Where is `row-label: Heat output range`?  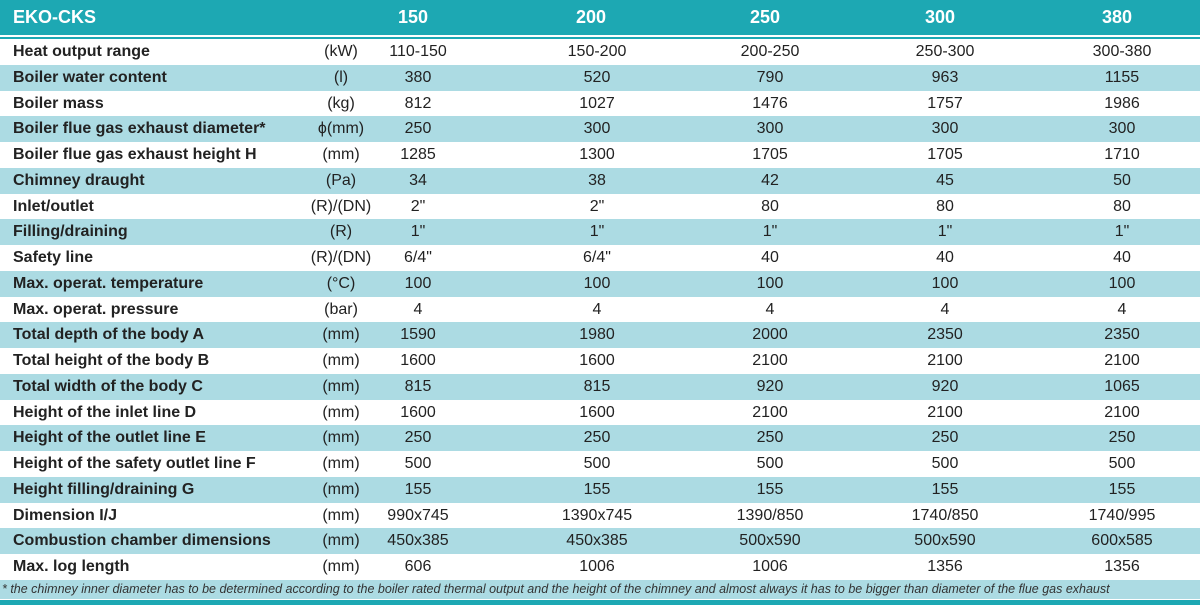
row-label: Heat output range is located at coordinates (81, 51).